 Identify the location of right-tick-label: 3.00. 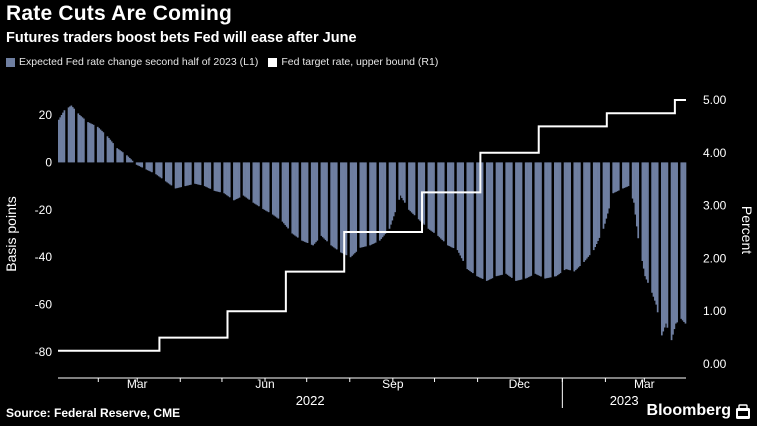
(715, 206).